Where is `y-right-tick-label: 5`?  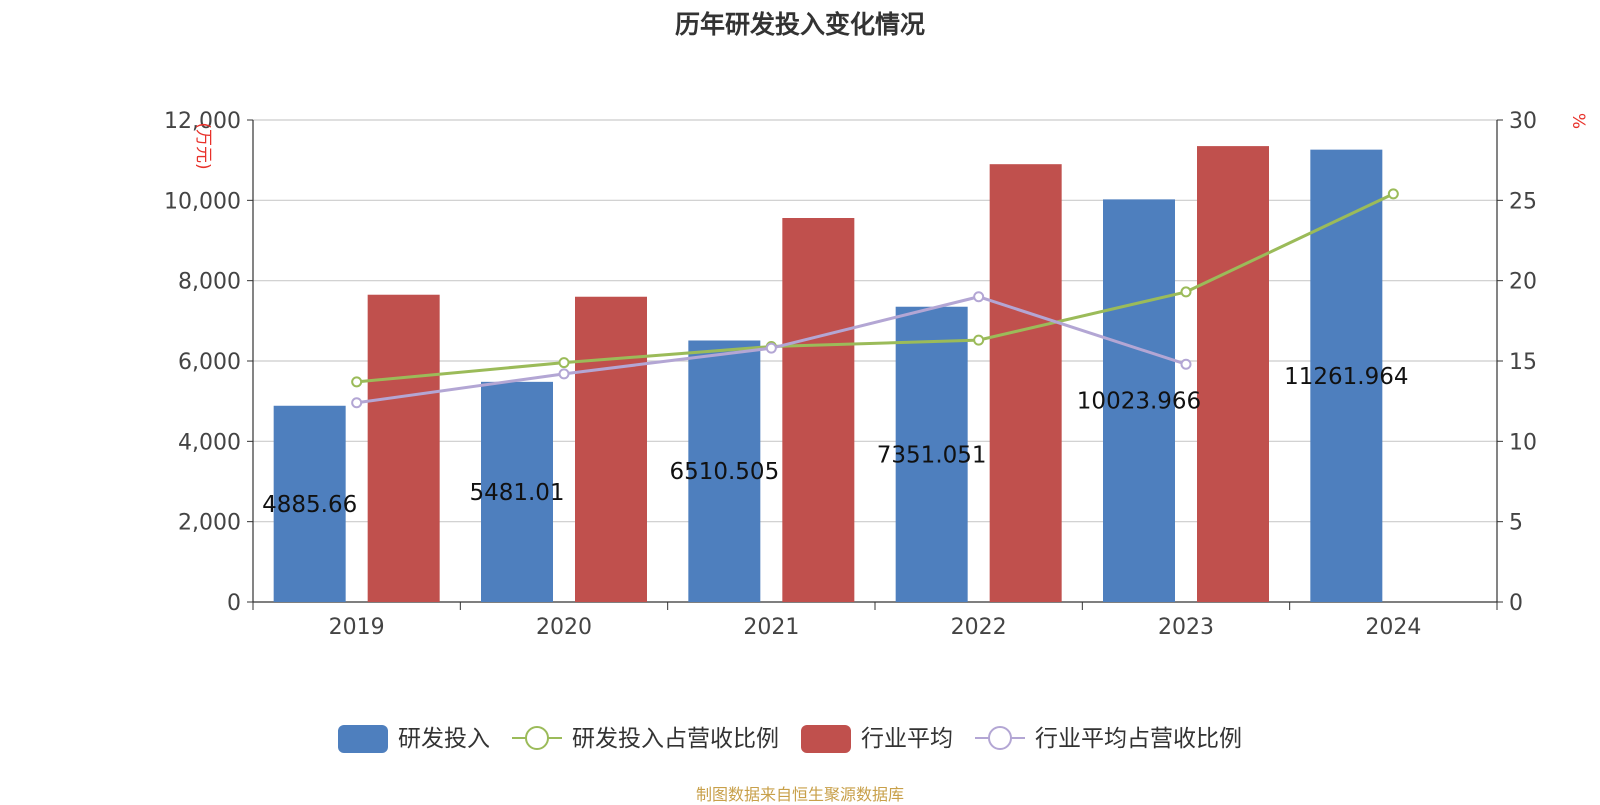 y-right-tick-label: 5 is located at coordinates (1516, 523).